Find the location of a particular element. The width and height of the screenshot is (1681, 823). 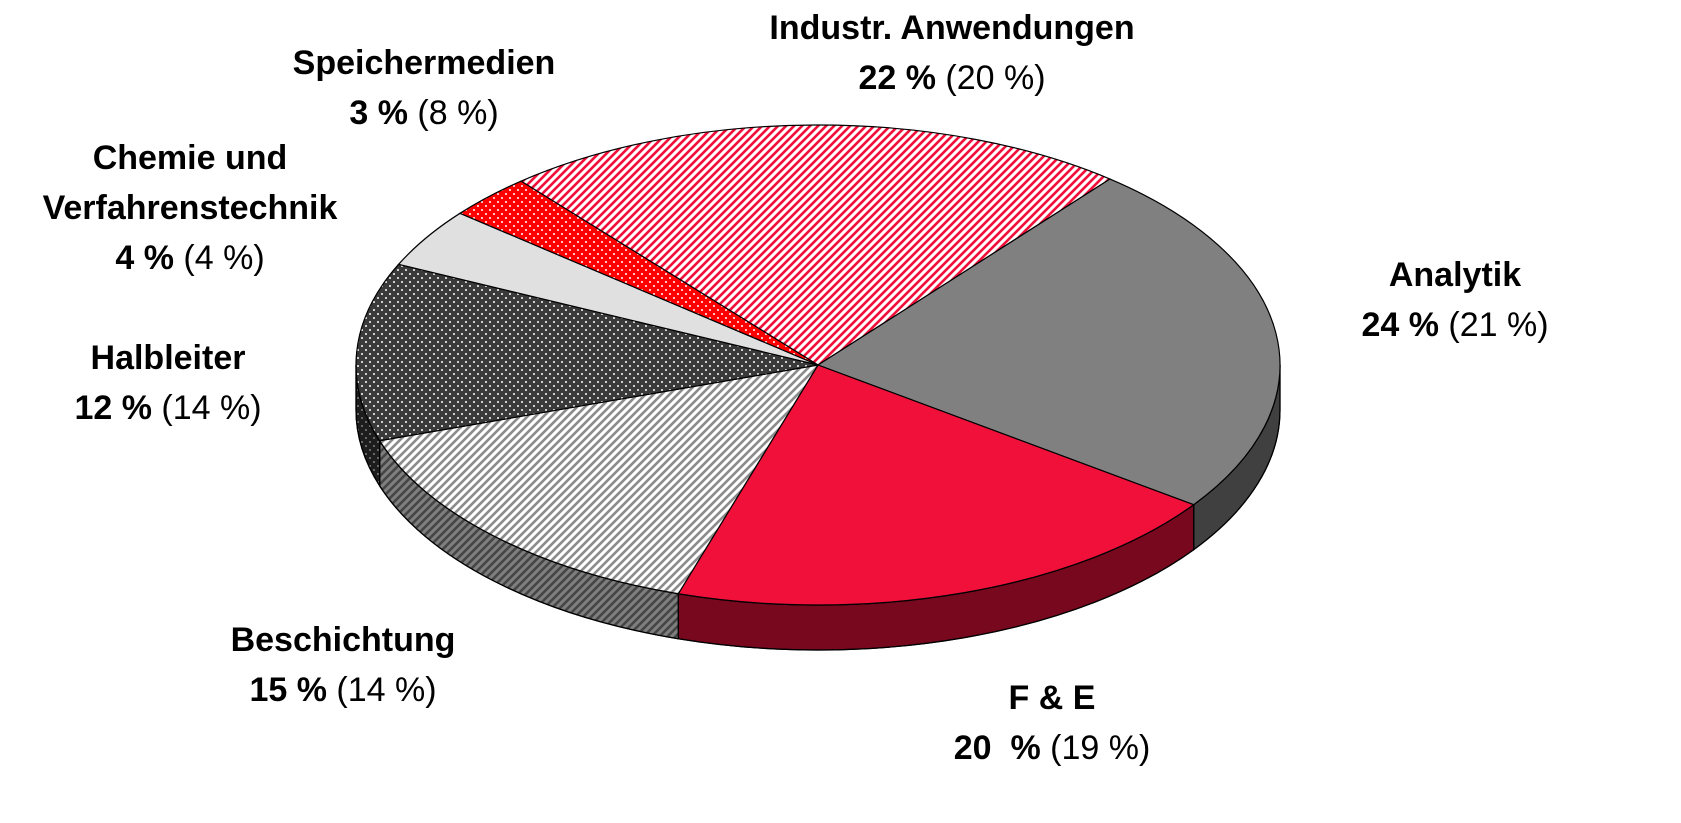

value-line: 24 % (21 %) is located at coordinates (1454, 325).